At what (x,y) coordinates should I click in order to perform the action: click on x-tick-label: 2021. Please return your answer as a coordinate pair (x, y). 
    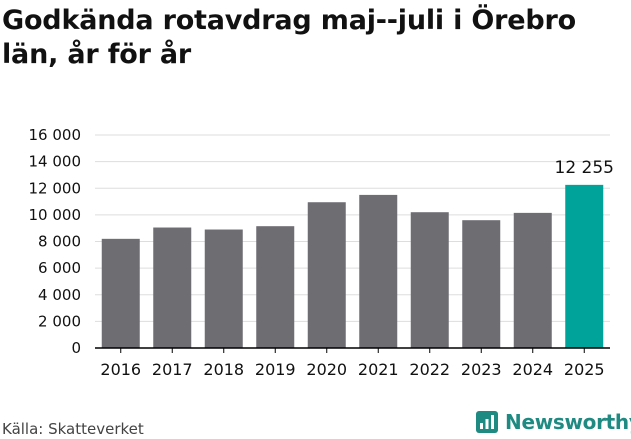
    Looking at the image, I should click on (378, 369).